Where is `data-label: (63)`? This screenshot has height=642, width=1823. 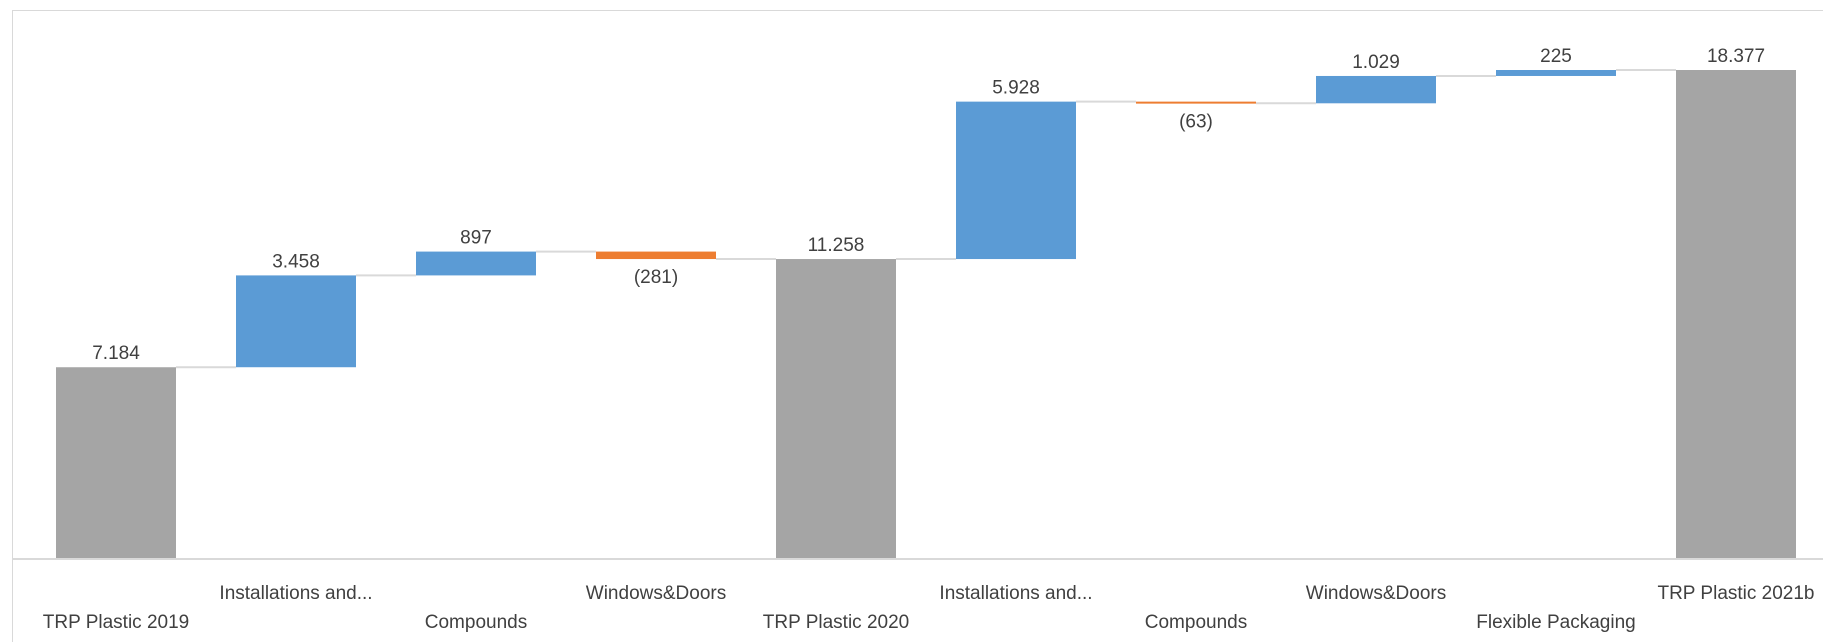 data-label: (63) is located at coordinates (1196, 121).